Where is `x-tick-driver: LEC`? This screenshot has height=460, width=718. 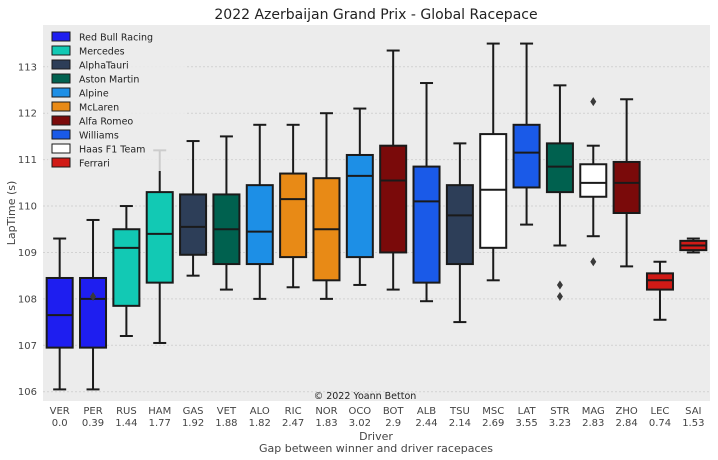 x-tick-driver: LEC is located at coordinates (660, 411).